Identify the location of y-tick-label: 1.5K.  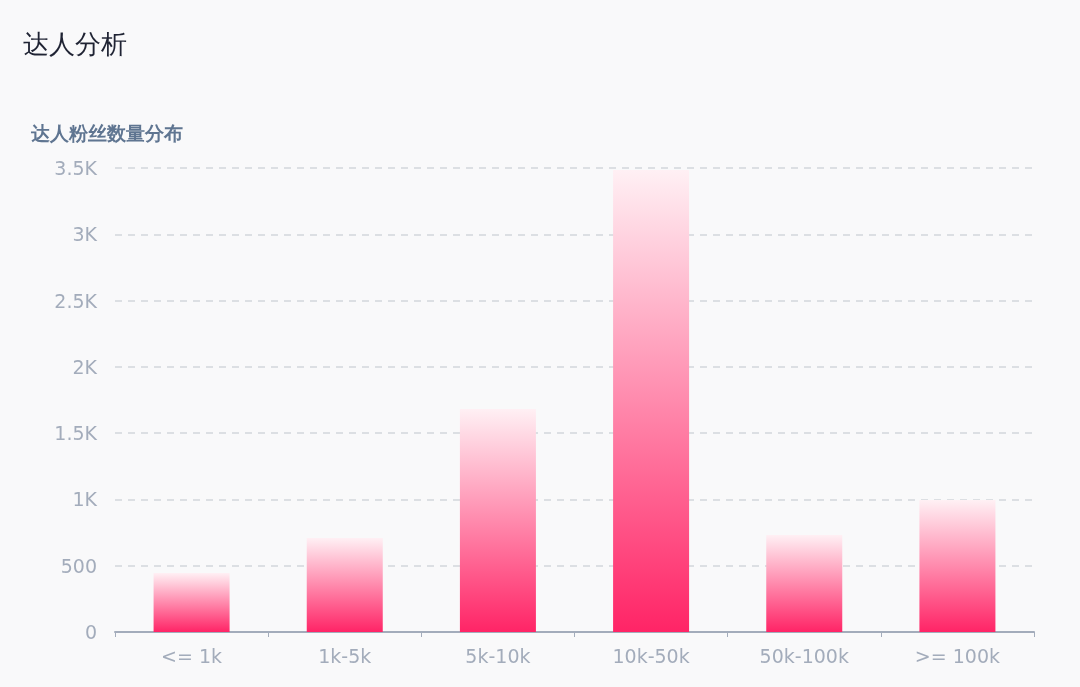
(76, 433).